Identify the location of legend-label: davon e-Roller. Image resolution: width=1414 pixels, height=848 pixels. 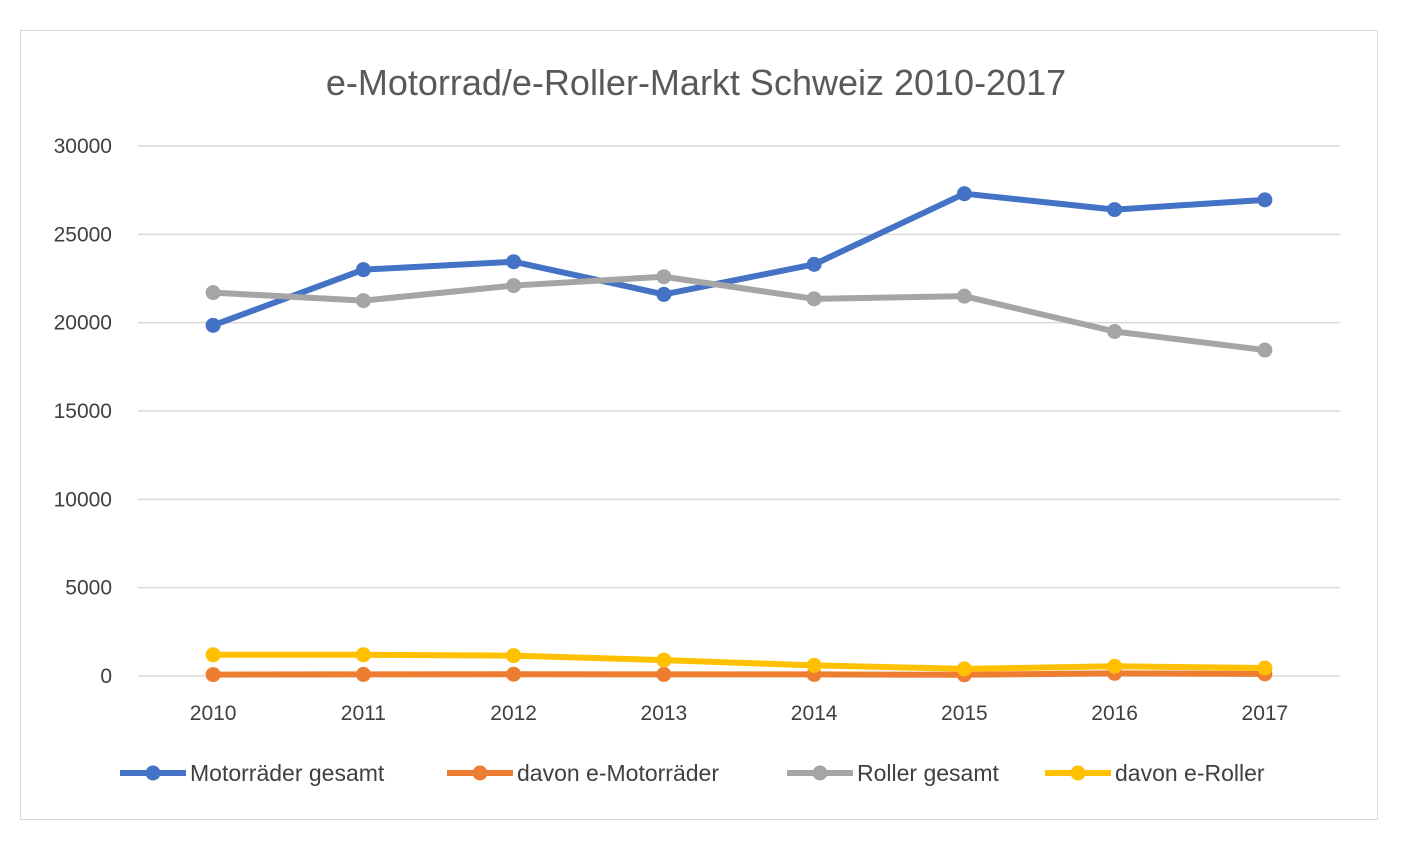
(1190, 773).